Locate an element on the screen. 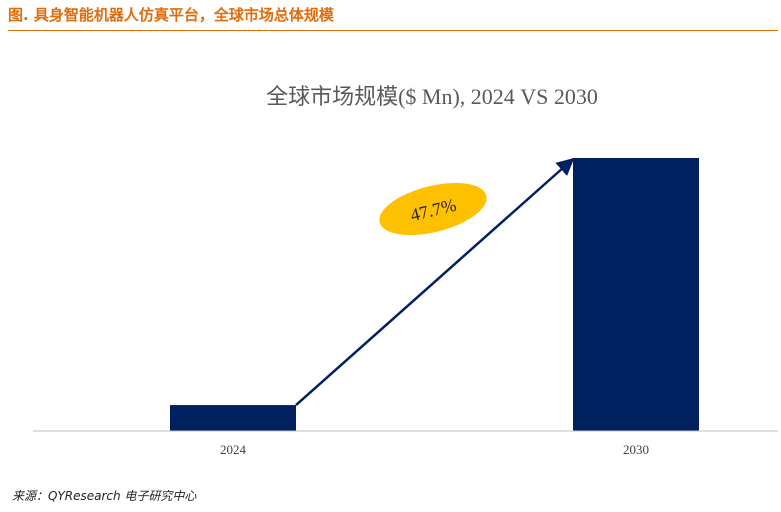 The width and height of the screenshot is (781, 512). figure-title: 图. 具身智能机器人仿真平台，全球市场总体规模 is located at coordinates (171, 15).